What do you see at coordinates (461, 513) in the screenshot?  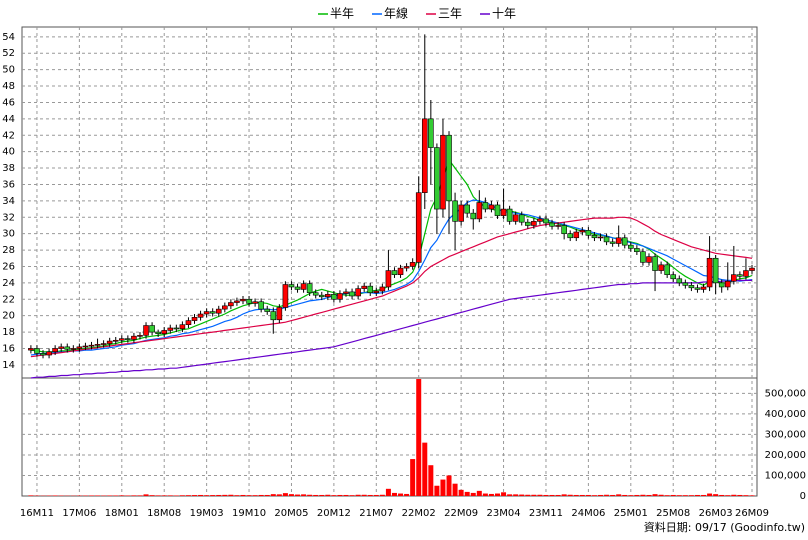 I see `x-tick-label: 22M09` at bounding box center [461, 513].